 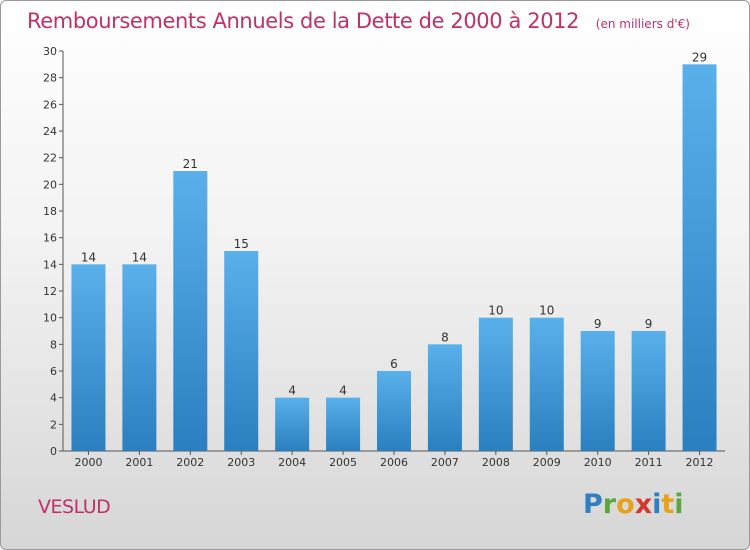 I want to click on data-label-2011: 9, so click(x=649, y=324).